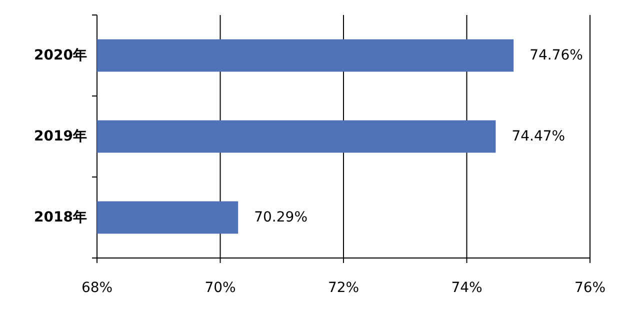 This screenshot has height=325, width=630. What do you see at coordinates (220, 288) in the screenshot?
I see `x-tick-label: 70%` at bounding box center [220, 288].